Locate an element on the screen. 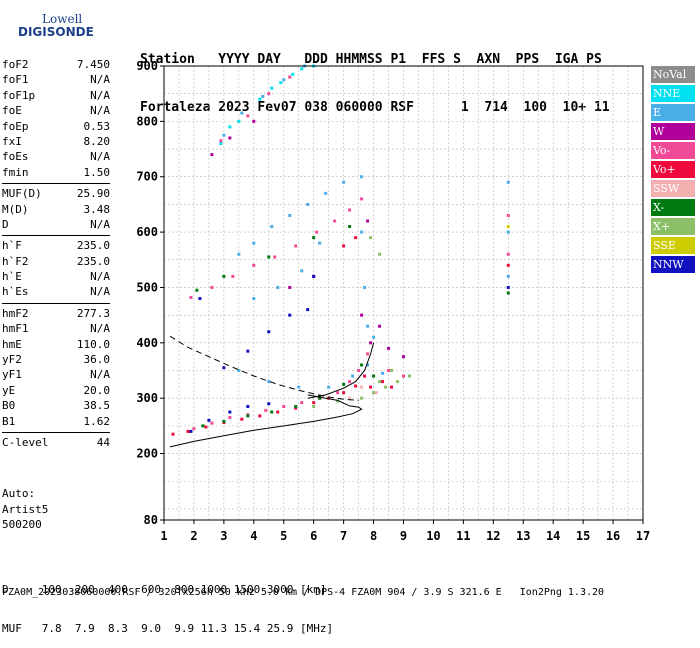  param-row-fof2: foF2 7.450 is located at coordinates (56, 65).